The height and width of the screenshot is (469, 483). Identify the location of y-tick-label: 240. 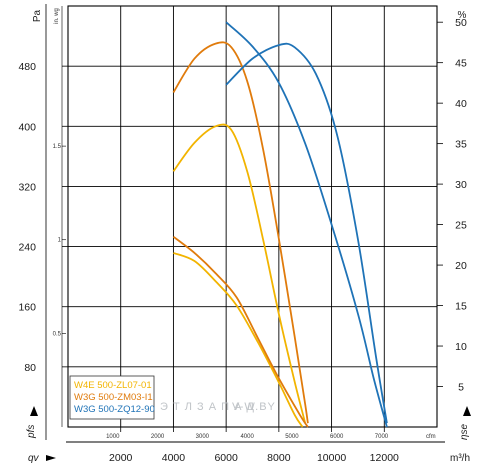
(27, 248).